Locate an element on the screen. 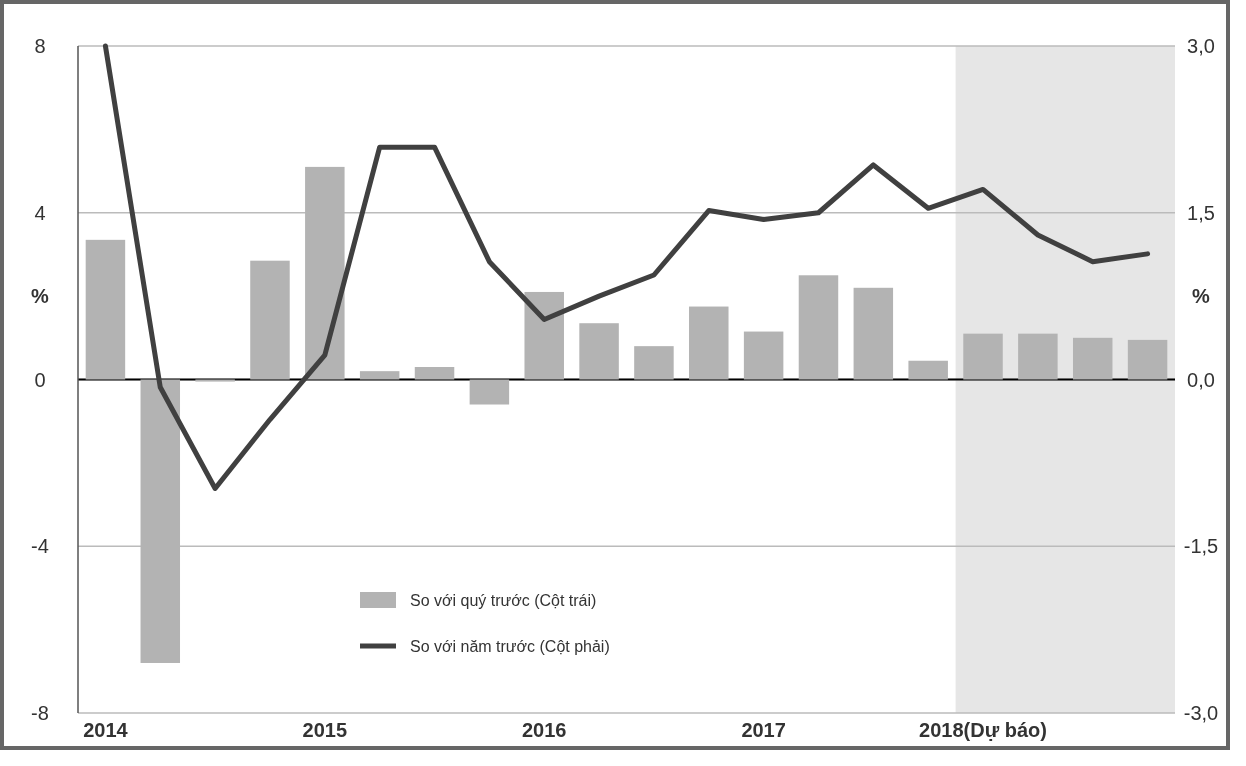  y2-tick-label: 3,0 is located at coordinates (1201, 46).